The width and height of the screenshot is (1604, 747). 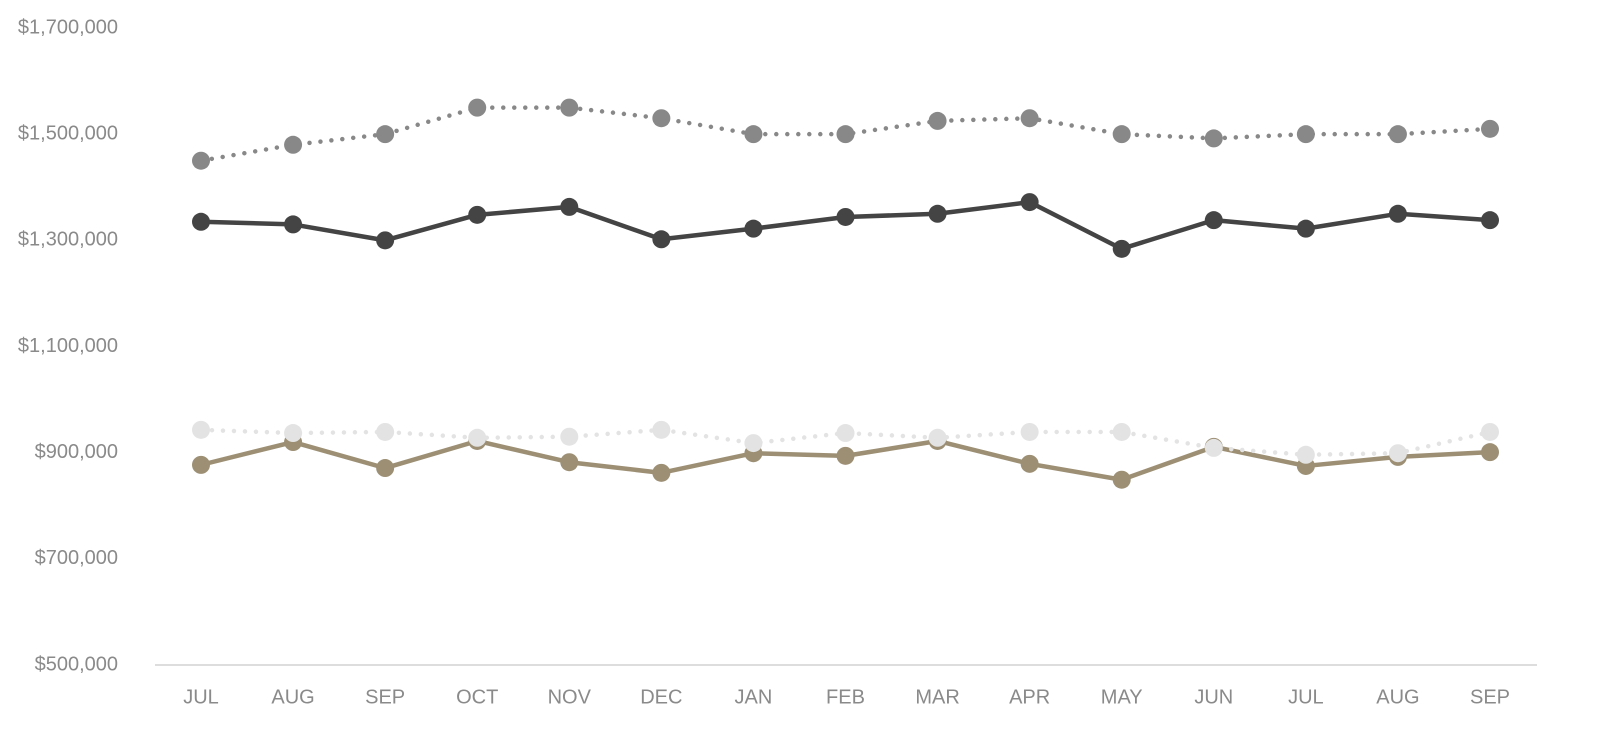 I want to click on x-tick-label: MAR, so click(x=937, y=697).